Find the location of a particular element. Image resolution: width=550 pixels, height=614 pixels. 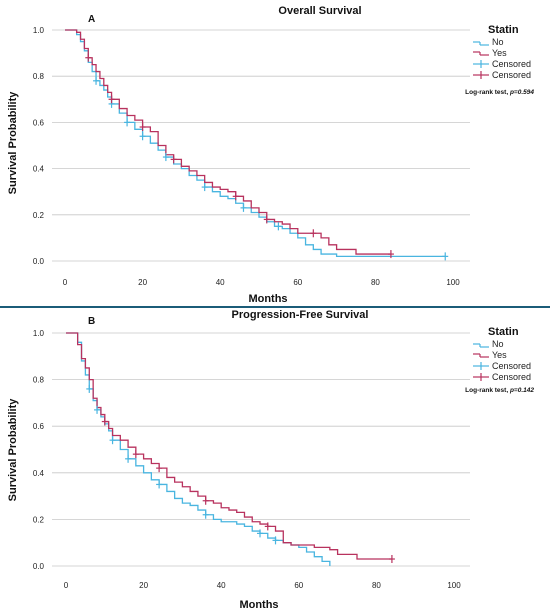

x-tick-b-1: 20 is located at coordinates (143, 585).